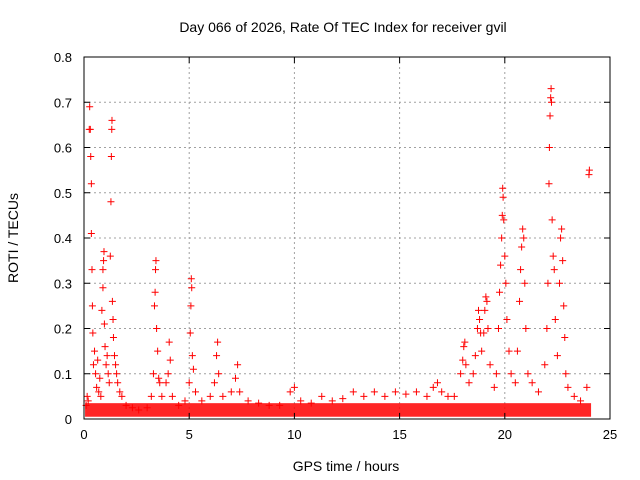 Image resolution: width=640 pixels, height=480 pixels. I want to click on x-tick-label: 20, so click(505, 434).